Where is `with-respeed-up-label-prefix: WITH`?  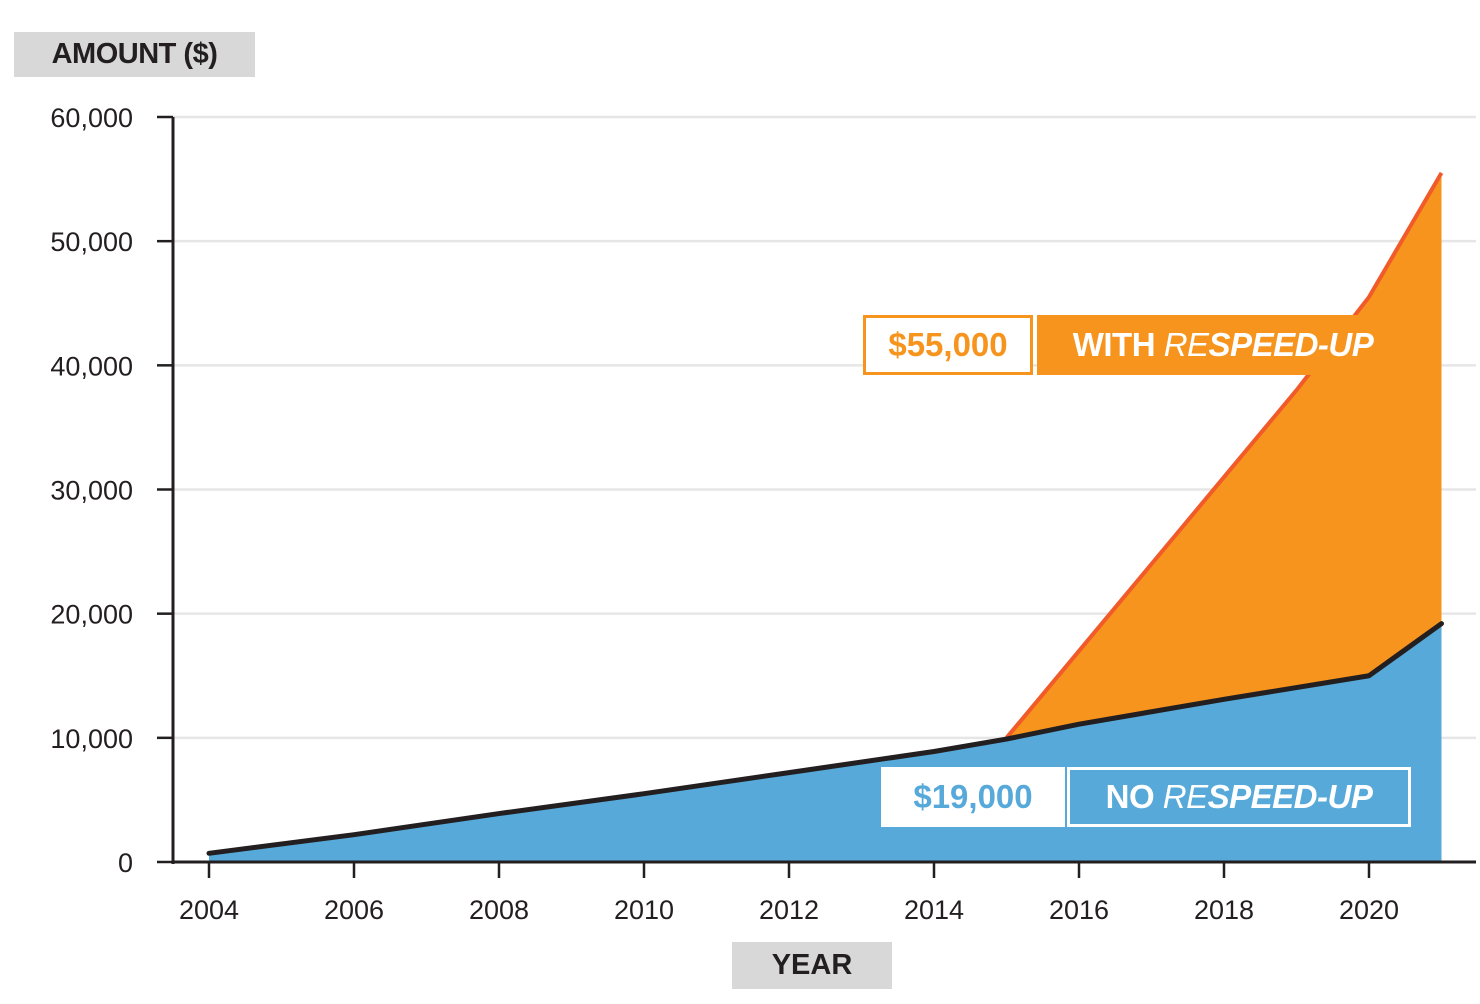 with-respeed-up-label-prefix: WITH is located at coordinates (1118, 344).